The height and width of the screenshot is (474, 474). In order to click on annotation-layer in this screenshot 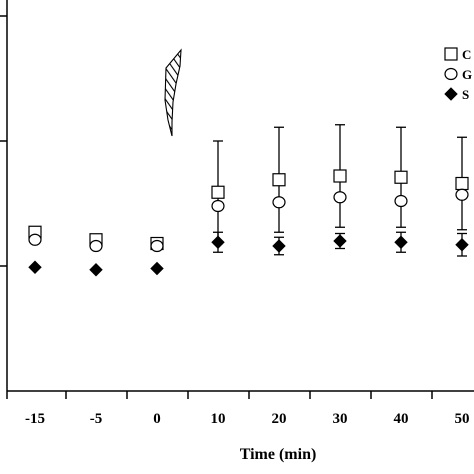, I will do `click(173, 92)`.